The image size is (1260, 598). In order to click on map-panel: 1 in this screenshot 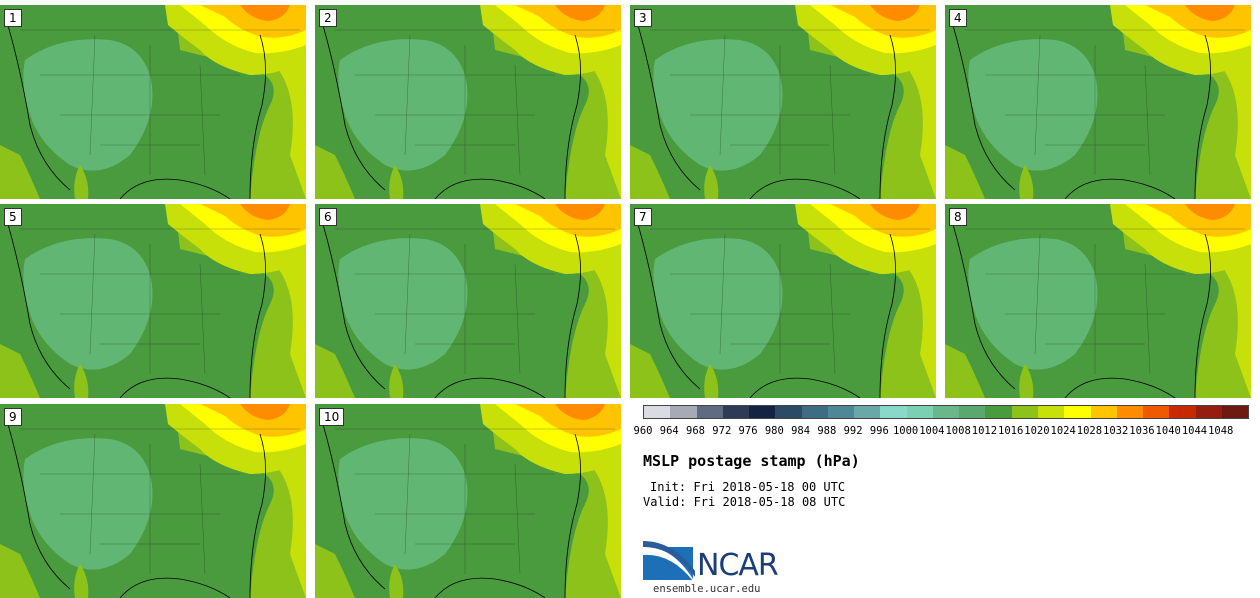, I will do `click(153, 102)`.